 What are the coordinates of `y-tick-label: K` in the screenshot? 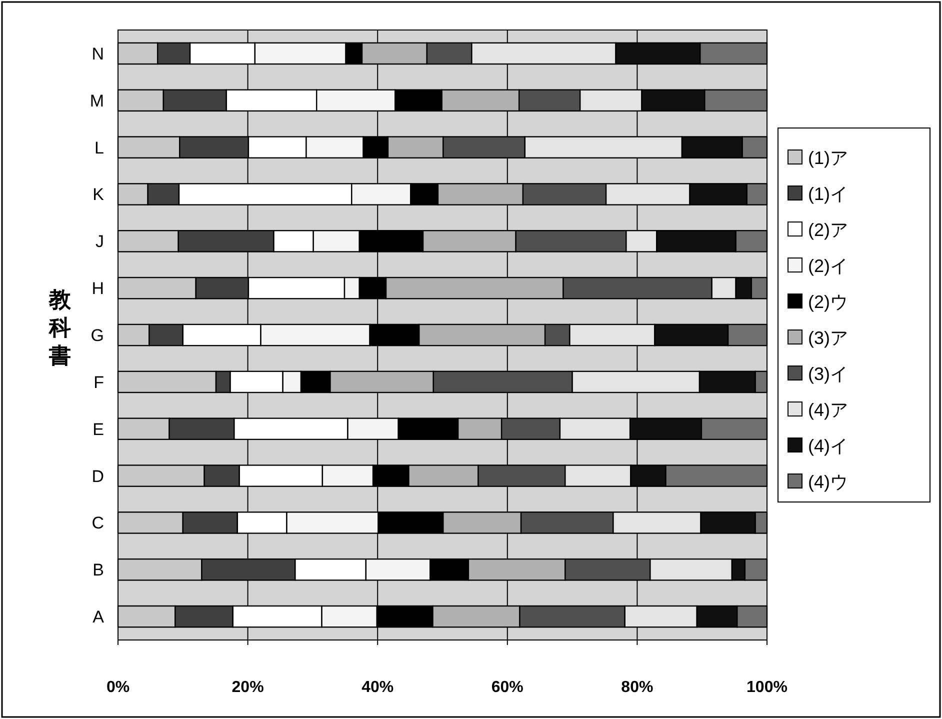 It's located at (98, 194).